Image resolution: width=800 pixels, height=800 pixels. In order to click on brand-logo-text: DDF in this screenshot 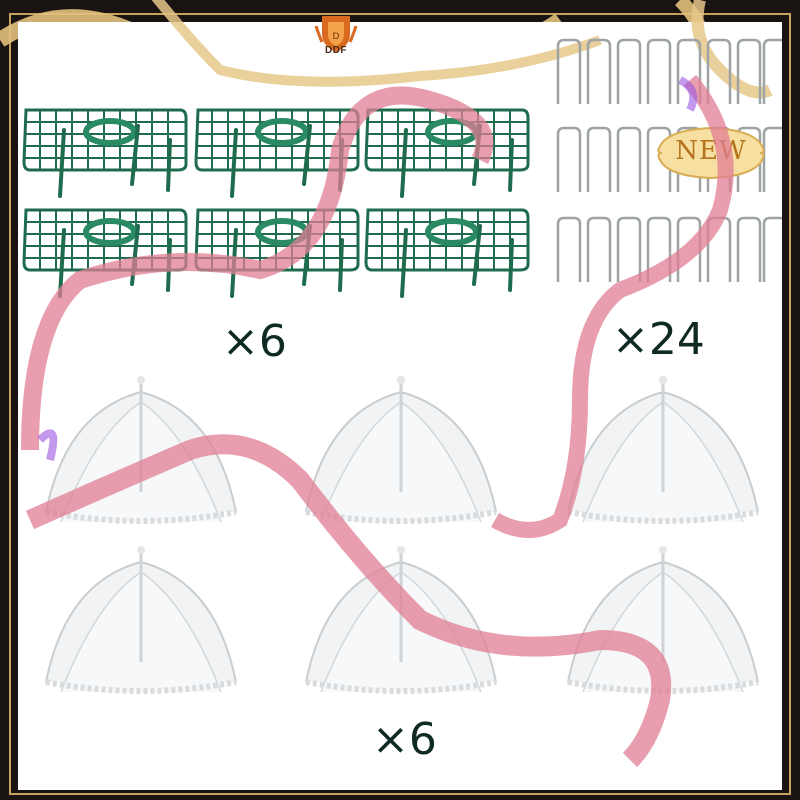, I will do `click(336, 50)`.